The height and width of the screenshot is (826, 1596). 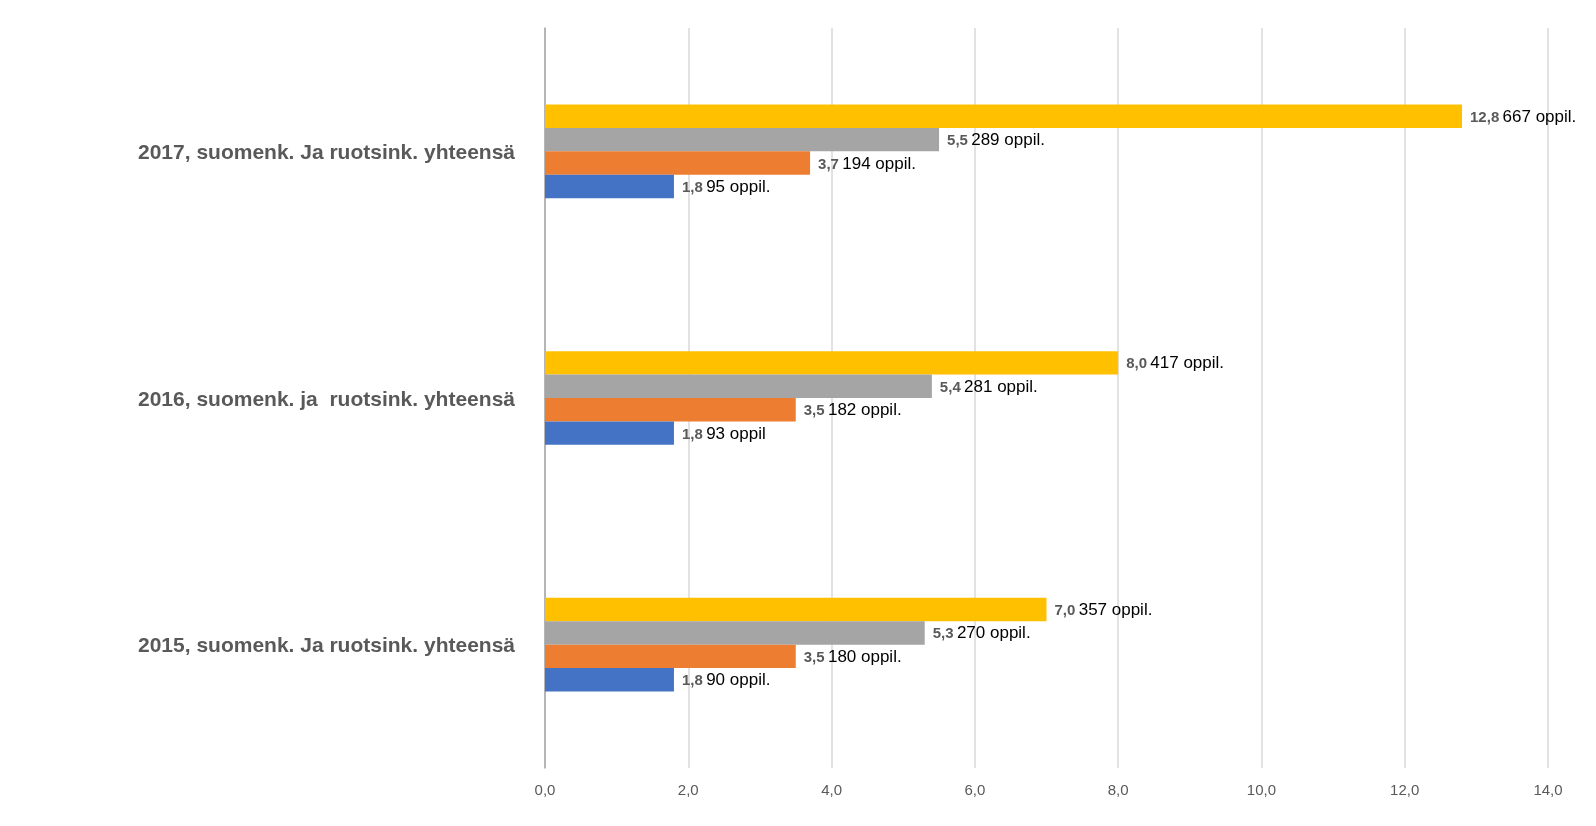 I want to click on x-tick-label: 6,0, so click(x=975, y=789).